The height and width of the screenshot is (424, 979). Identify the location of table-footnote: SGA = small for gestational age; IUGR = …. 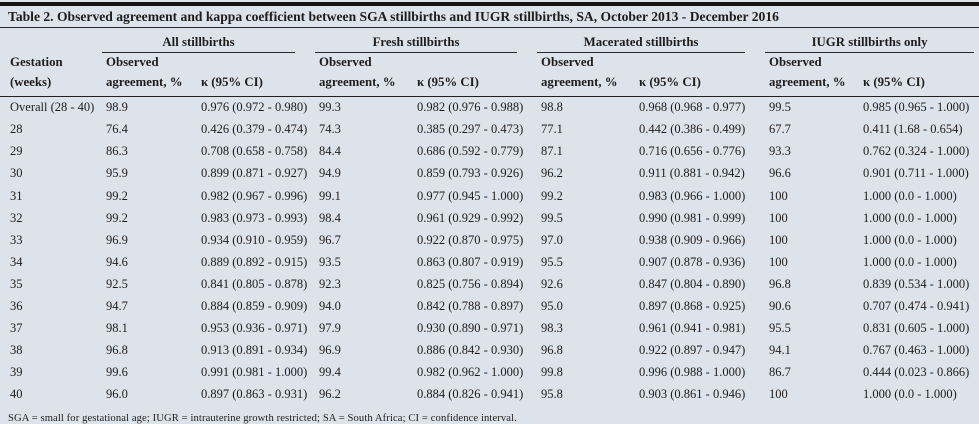
(262, 418).